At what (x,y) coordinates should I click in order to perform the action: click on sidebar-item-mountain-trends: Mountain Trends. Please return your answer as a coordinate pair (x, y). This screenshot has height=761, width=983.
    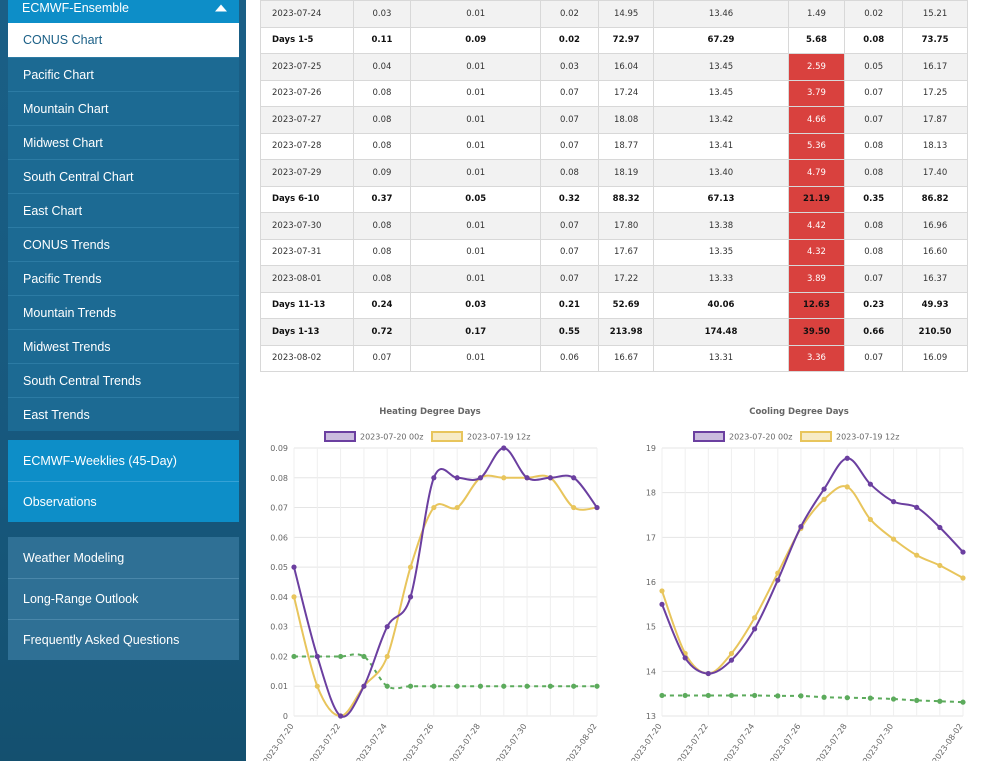
    Looking at the image, I should click on (123, 312).